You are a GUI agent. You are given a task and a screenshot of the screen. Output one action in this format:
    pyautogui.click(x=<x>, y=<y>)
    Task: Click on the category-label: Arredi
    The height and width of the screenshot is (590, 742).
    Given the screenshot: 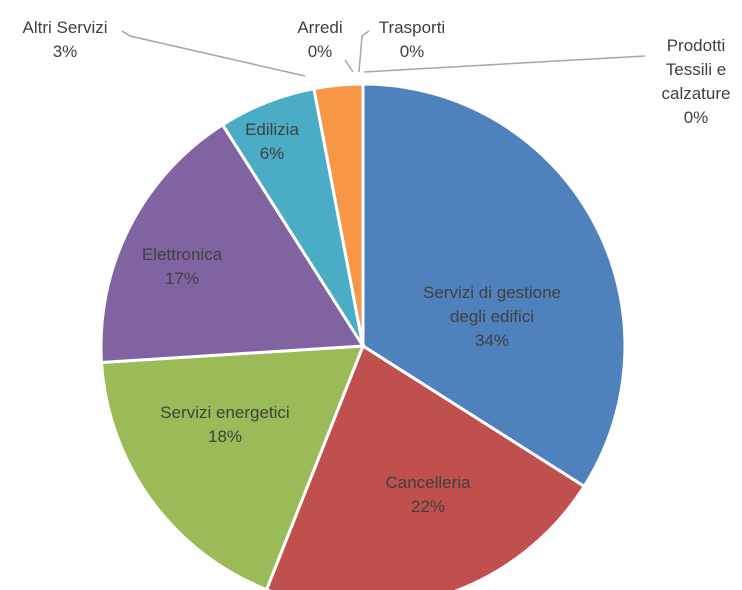 What is the action you would take?
    pyautogui.click(x=320, y=27)
    